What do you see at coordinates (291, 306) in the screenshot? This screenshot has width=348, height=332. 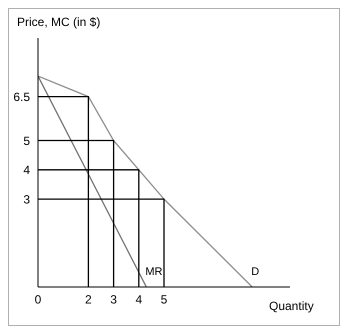 I see `x-axis-title: Quantity` at bounding box center [291, 306].